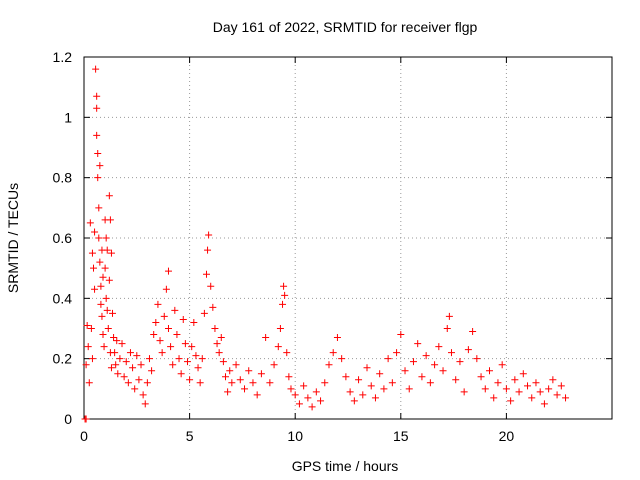 Image resolution: width=640 pixels, height=480 pixels. What do you see at coordinates (63, 178) in the screenshot?
I see `y-tick-label: 0.8` at bounding box center [63, 178].